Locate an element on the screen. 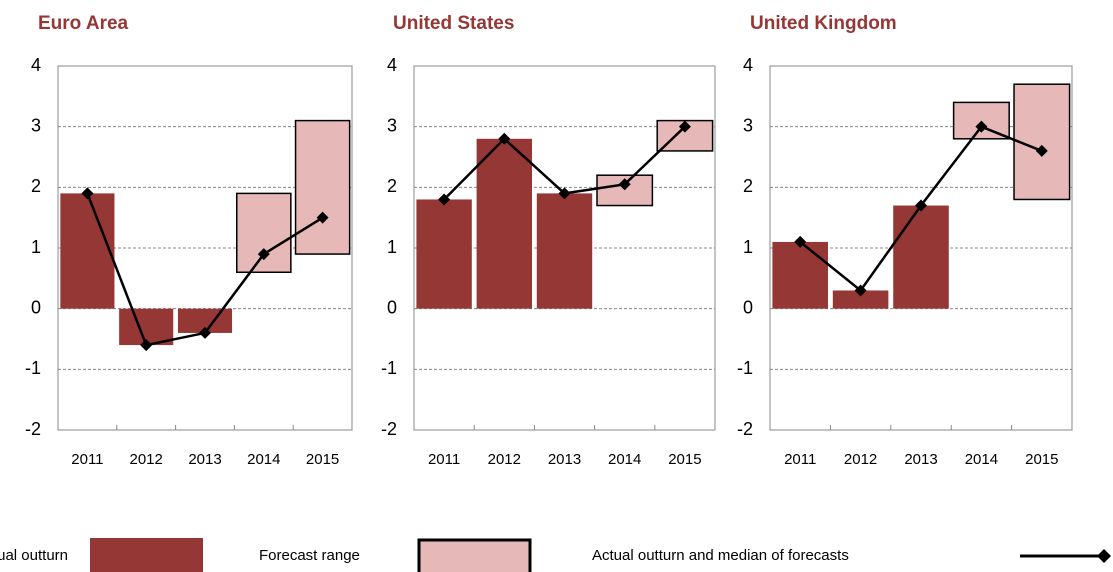  panel-title: United Kingdom is located at coordinates (823, 23).